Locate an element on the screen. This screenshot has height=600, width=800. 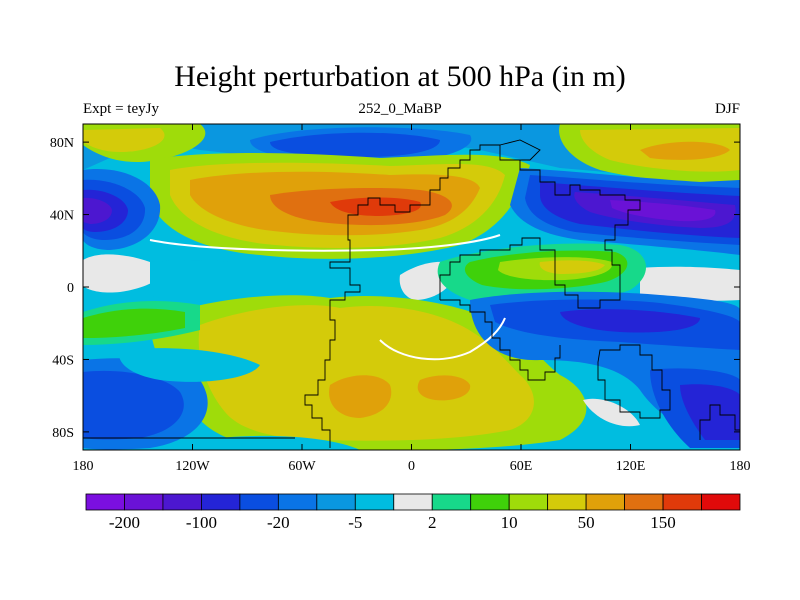
y-tick-label: 80N is located at coordinates (62, 143).